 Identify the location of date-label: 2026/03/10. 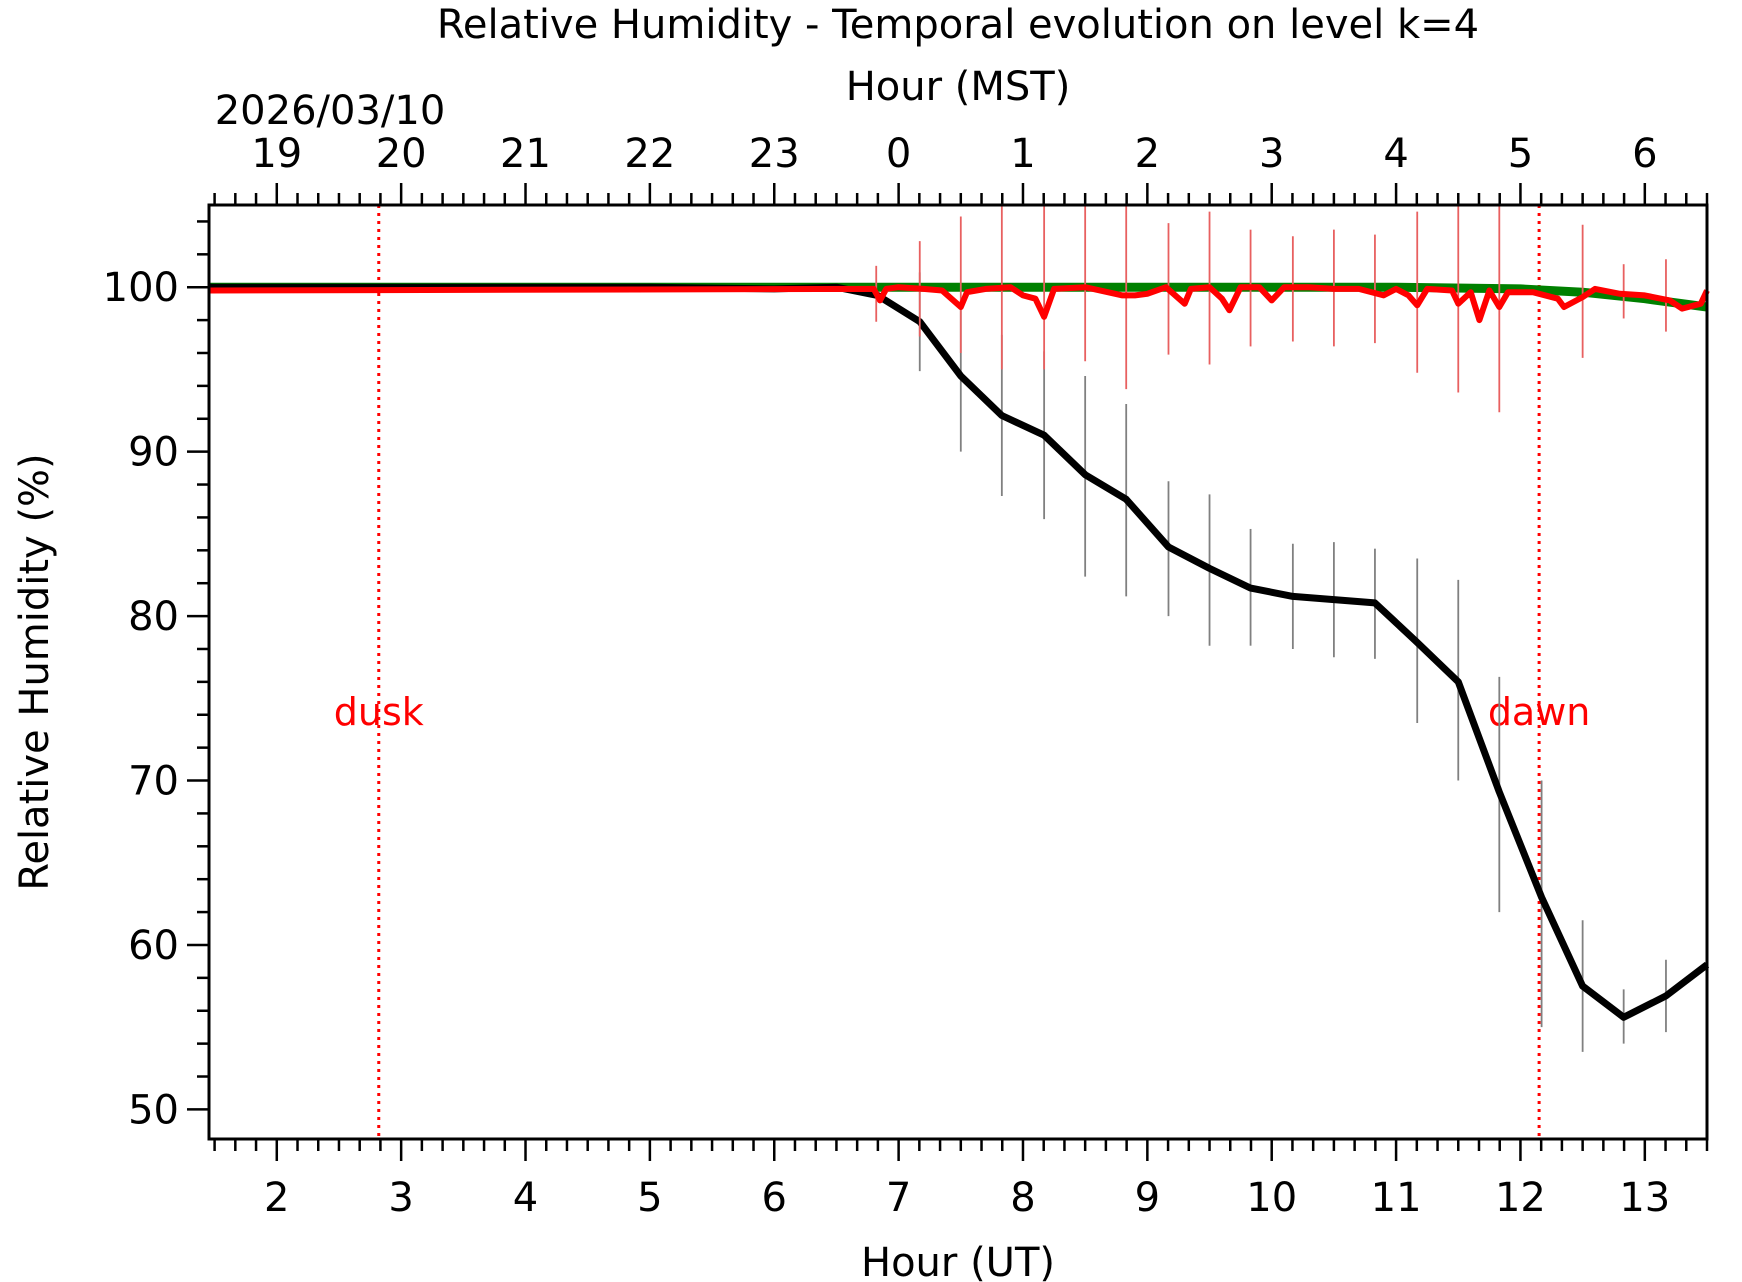
(330, 111).